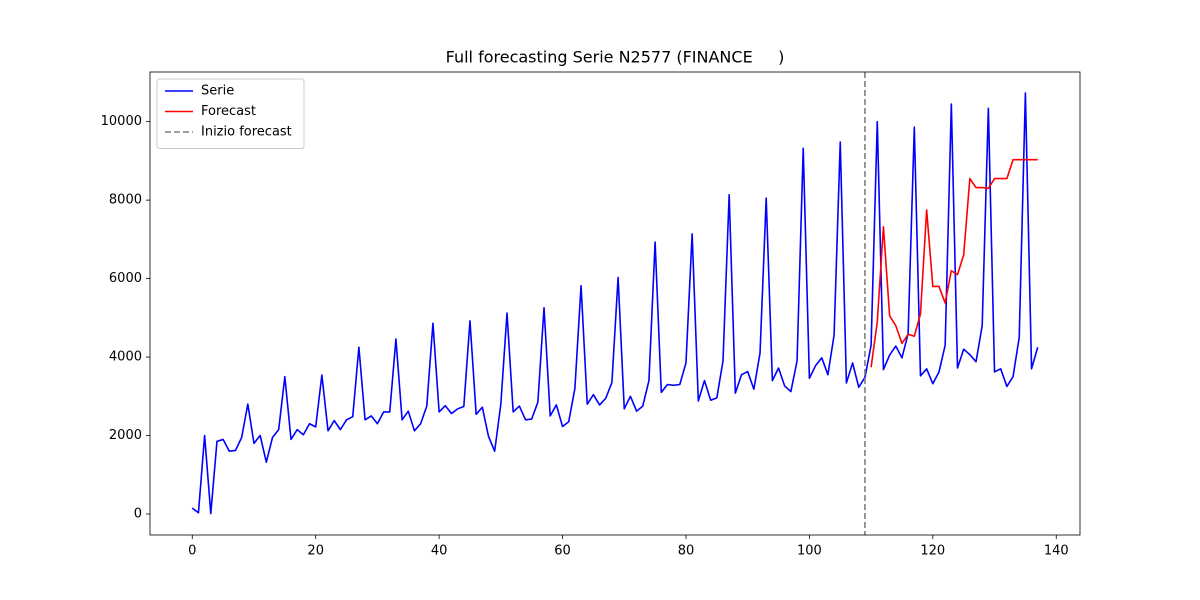  Describe the element at coordinates (315, 551) in the screenshot. I see `x-tick-label: 20` at that location.